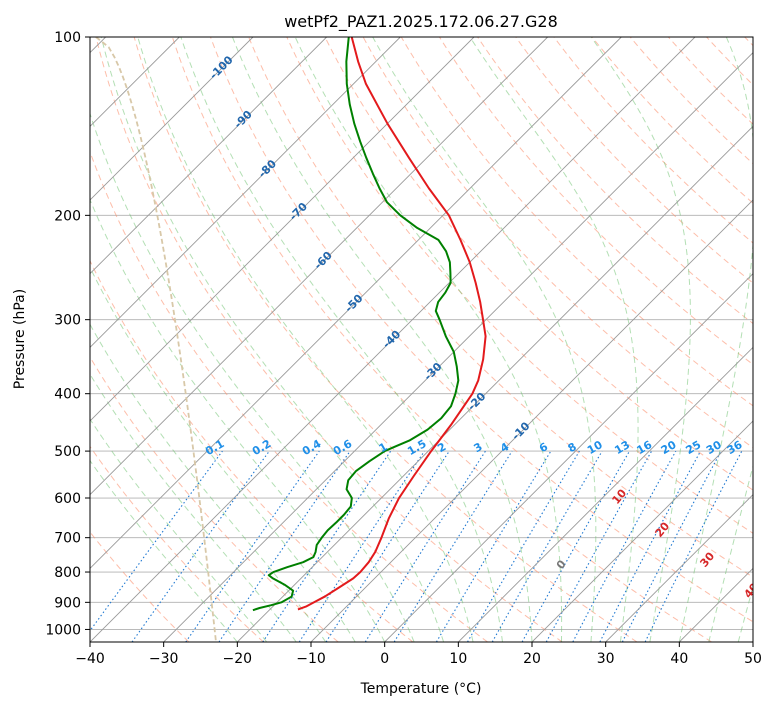 This screenshot has height=708, width=775. Describe the element at coordinates (67, 573) in the screenshot. I see `y-tick-label-800: 800` at that location.